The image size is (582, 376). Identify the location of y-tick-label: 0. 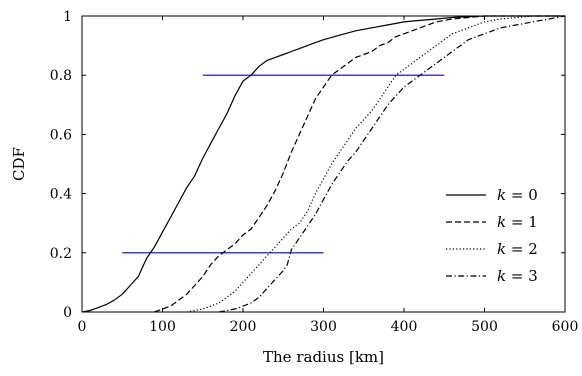
(67, 313).